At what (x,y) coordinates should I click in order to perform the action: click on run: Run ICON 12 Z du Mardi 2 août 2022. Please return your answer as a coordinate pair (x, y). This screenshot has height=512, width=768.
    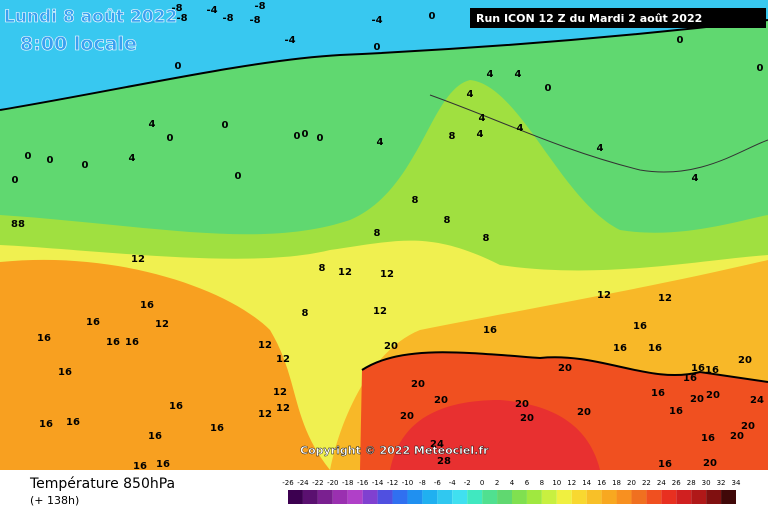
    Looking at the image, I should click on (589, 18).